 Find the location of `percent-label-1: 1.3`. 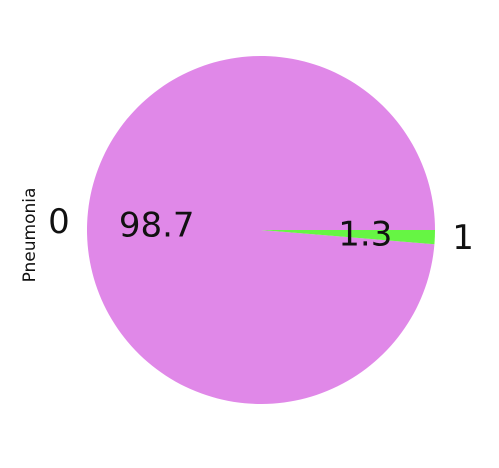

percent-label-1: 1.3 is located at coordinates (365, 234).